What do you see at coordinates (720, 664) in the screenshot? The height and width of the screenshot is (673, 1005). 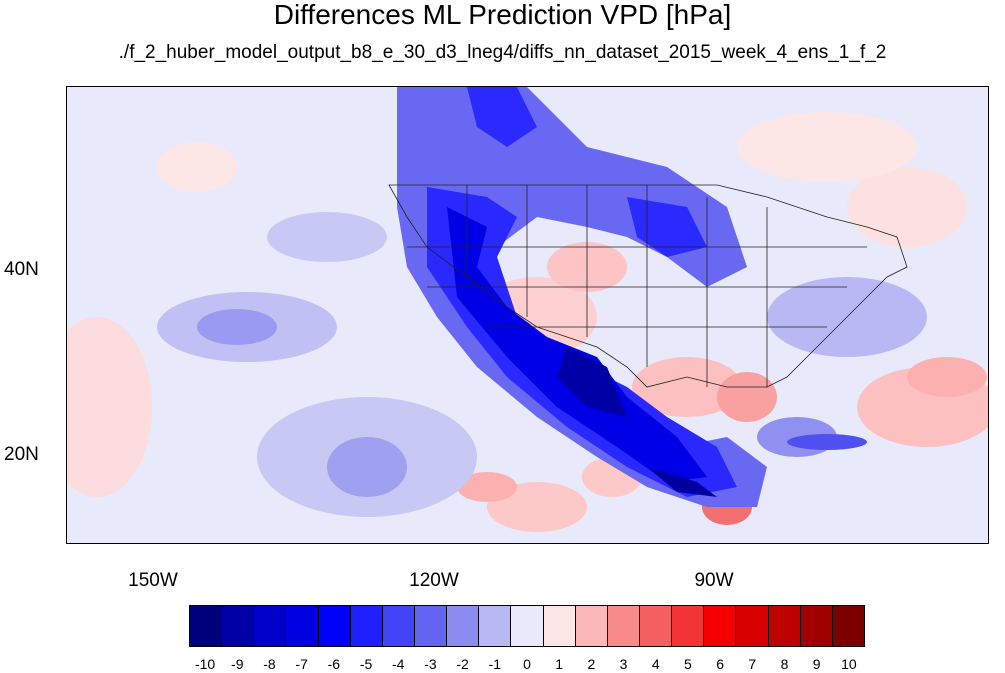 I see `colorbar-label: 6` at bounding box center [720, 664].